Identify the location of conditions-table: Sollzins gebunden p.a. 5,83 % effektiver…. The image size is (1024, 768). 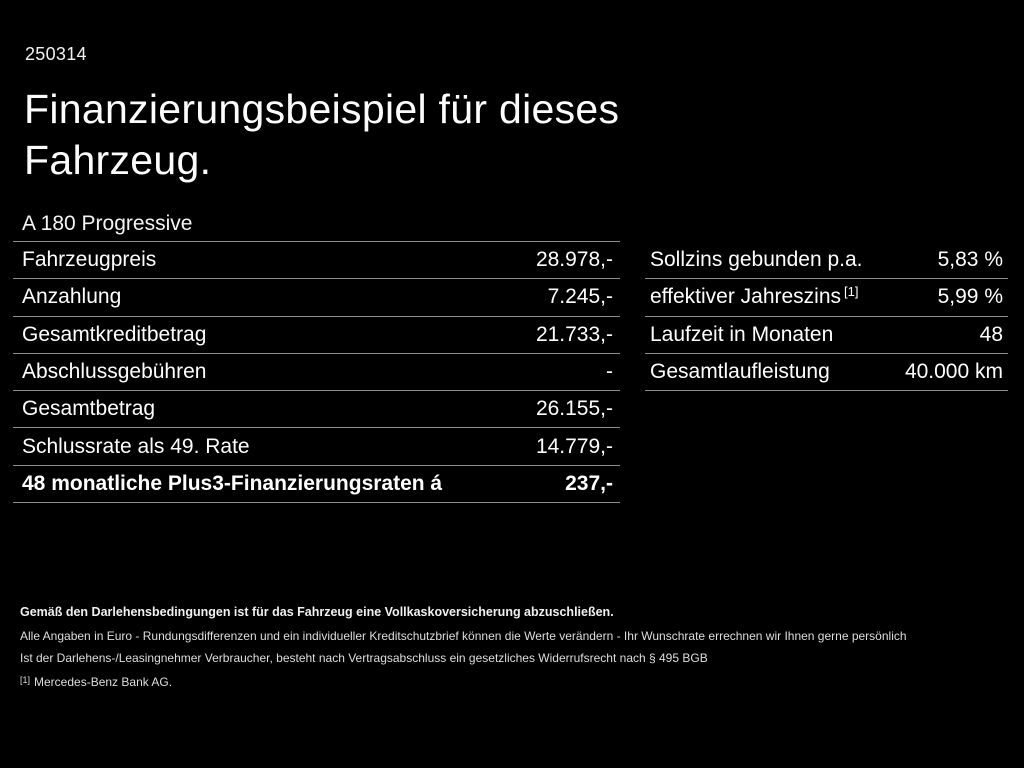
(826, 317).